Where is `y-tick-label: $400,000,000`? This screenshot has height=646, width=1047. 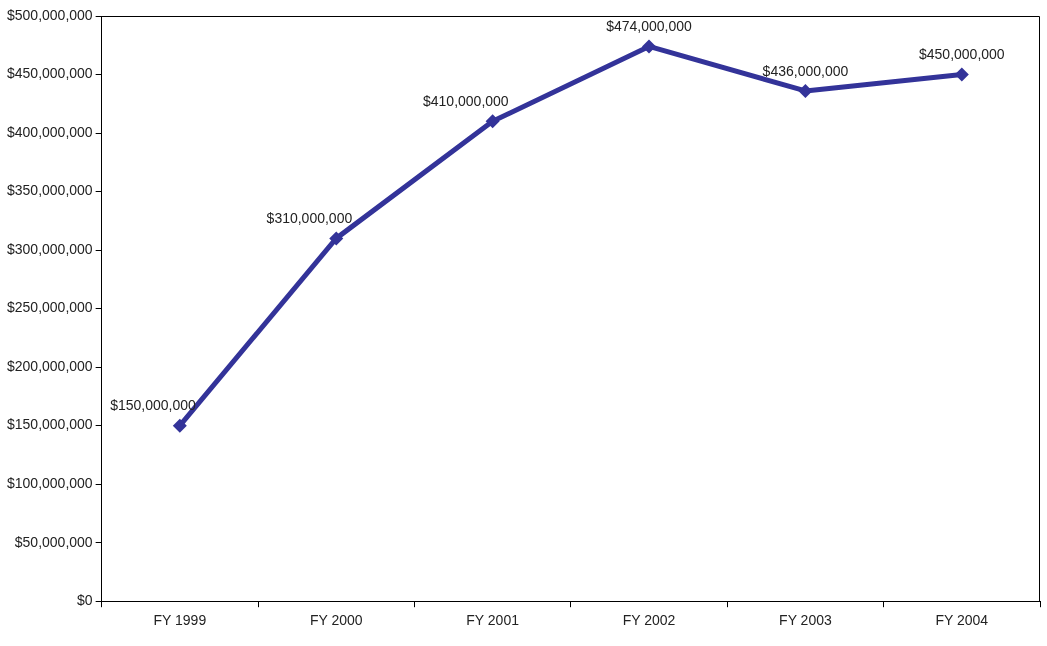 y-tick-label: $400,000,000 is located at coordinates (50, 131).